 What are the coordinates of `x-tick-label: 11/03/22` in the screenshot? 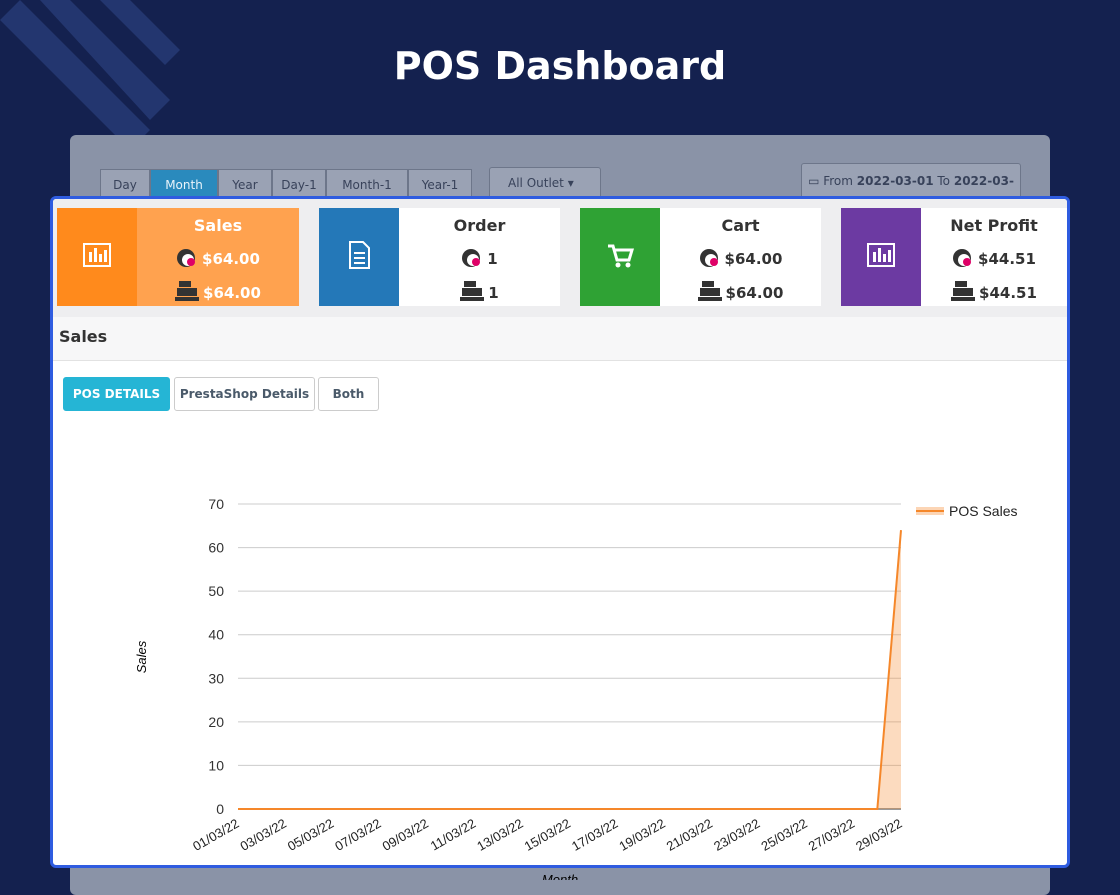 It's located at (453, 835).